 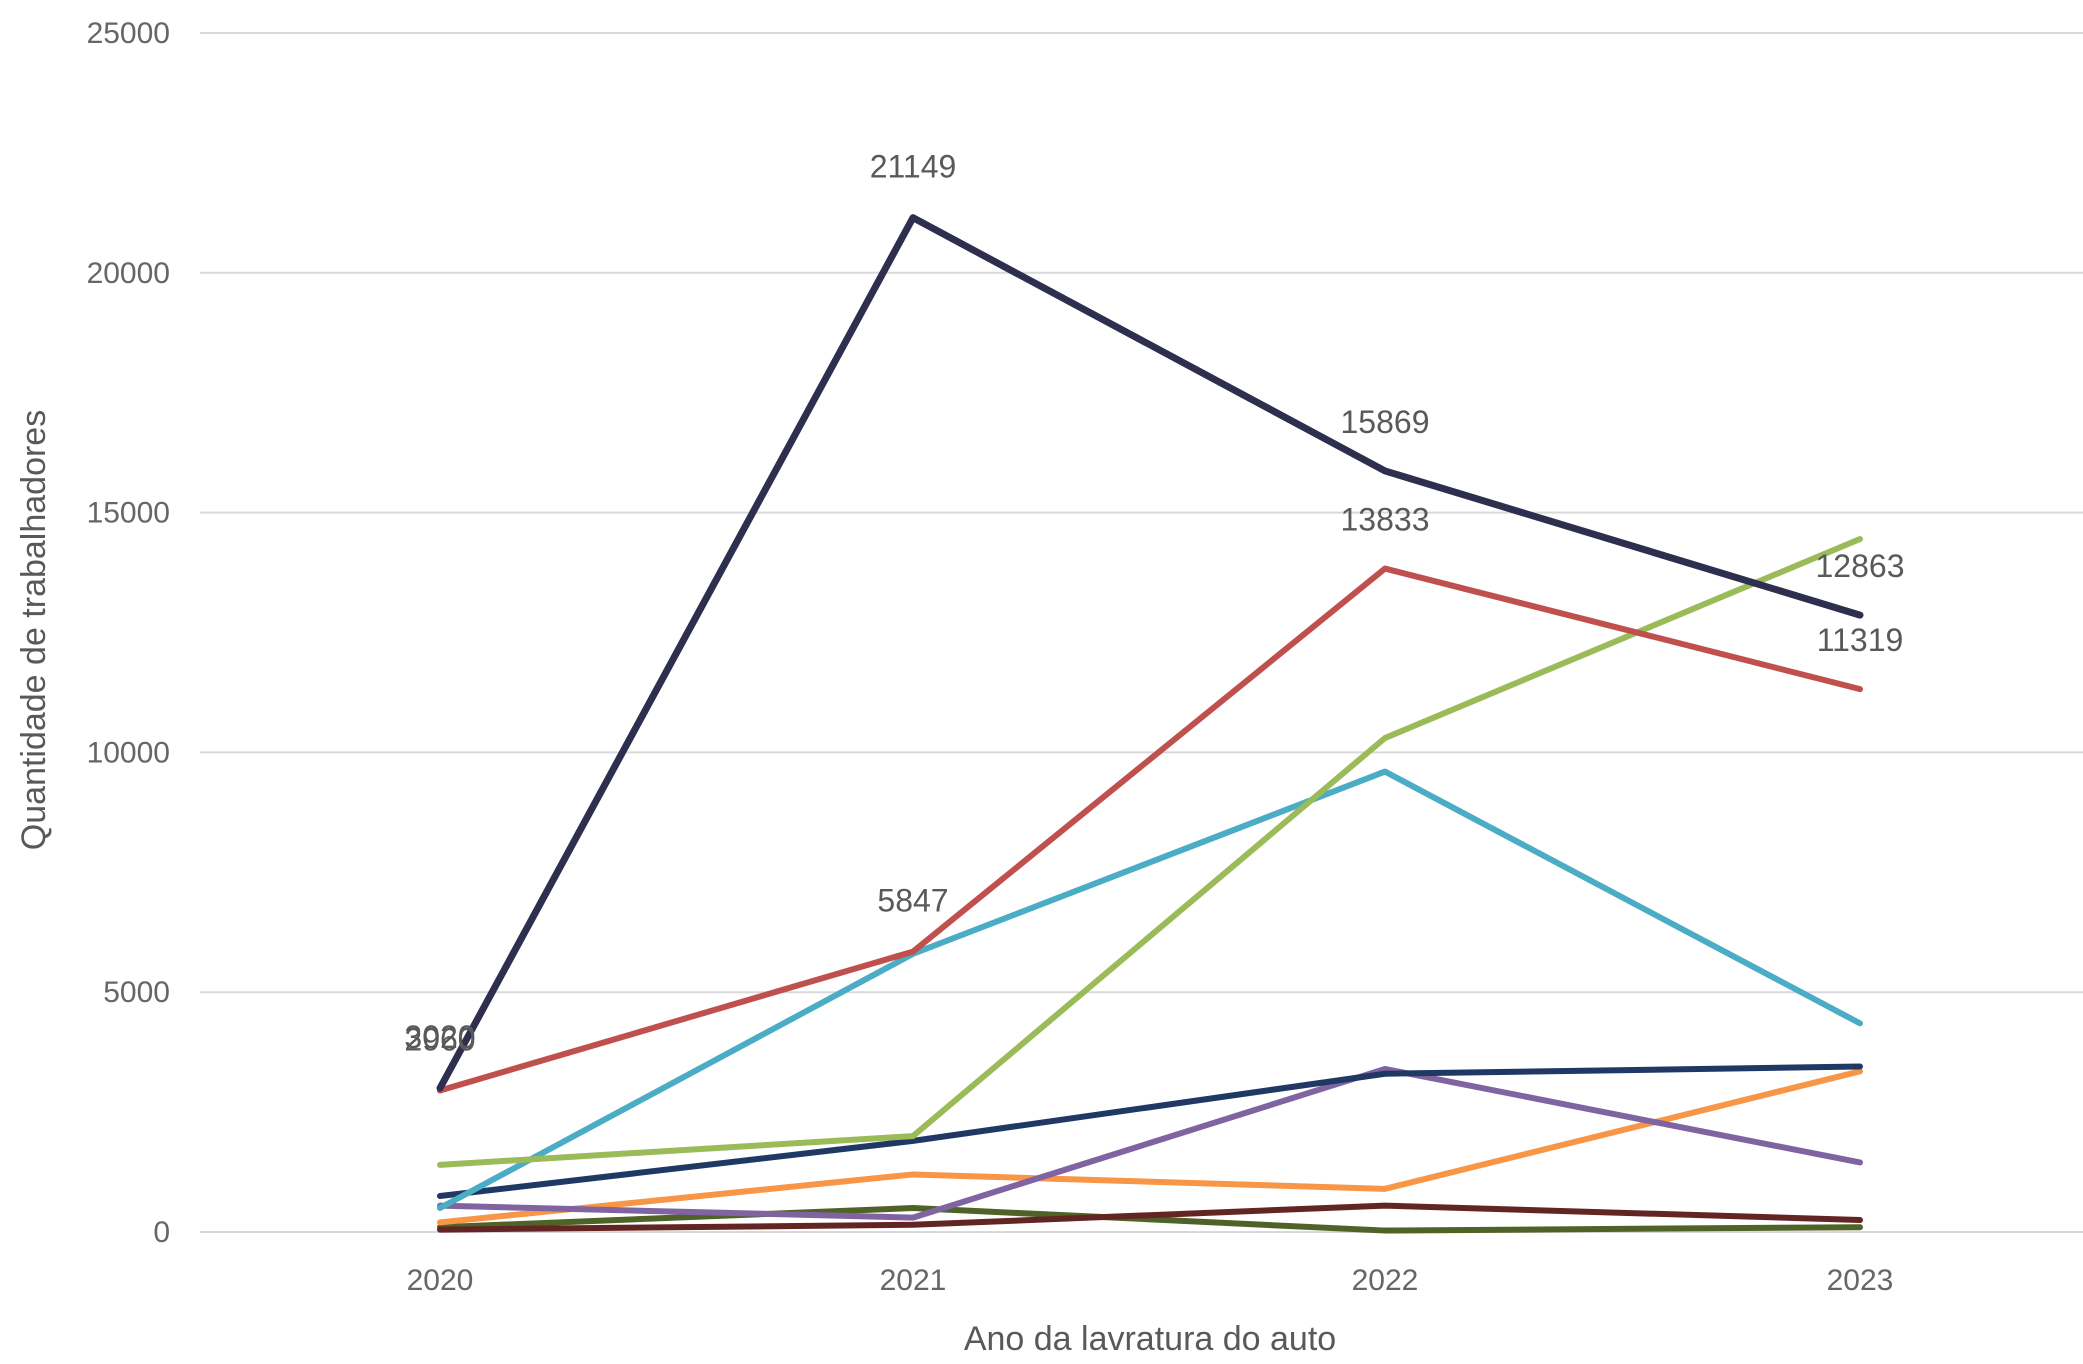 What do you see at coordinates (440, 1280) in the screenshot?
I see `x-tick-label: 2020` at bounding box center [440, 1280].